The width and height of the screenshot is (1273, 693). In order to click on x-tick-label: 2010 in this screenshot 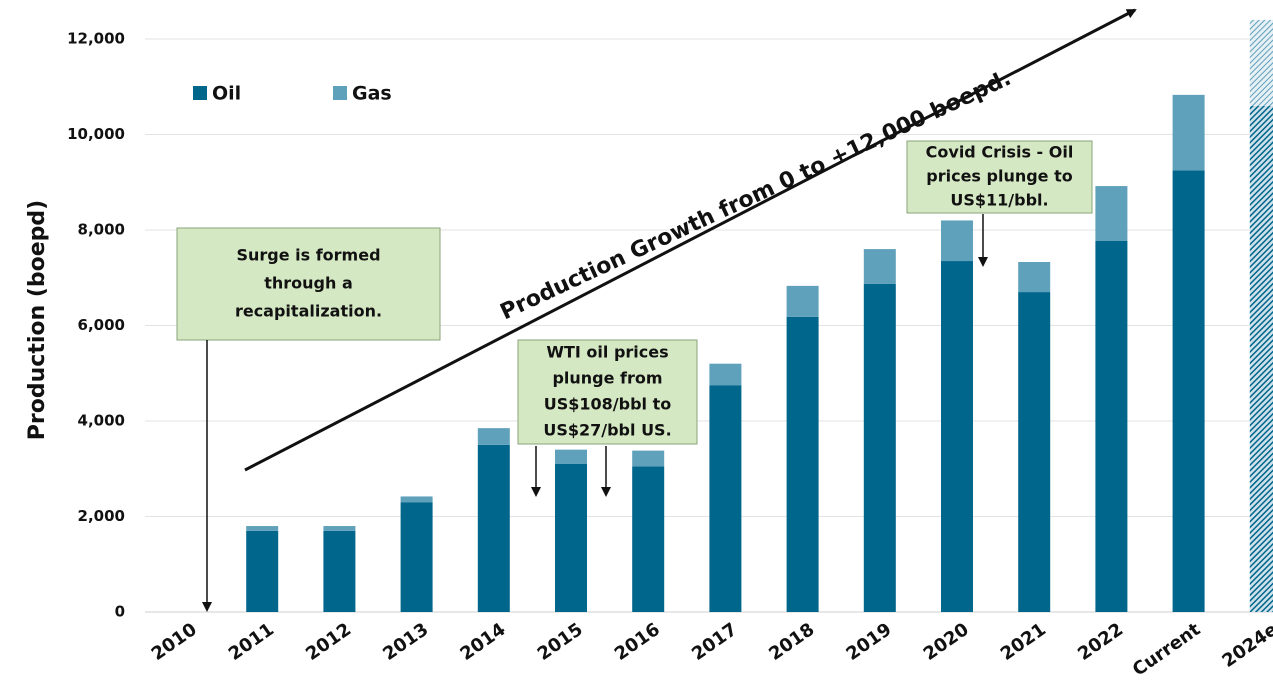, I will do `click(174, 642)`.